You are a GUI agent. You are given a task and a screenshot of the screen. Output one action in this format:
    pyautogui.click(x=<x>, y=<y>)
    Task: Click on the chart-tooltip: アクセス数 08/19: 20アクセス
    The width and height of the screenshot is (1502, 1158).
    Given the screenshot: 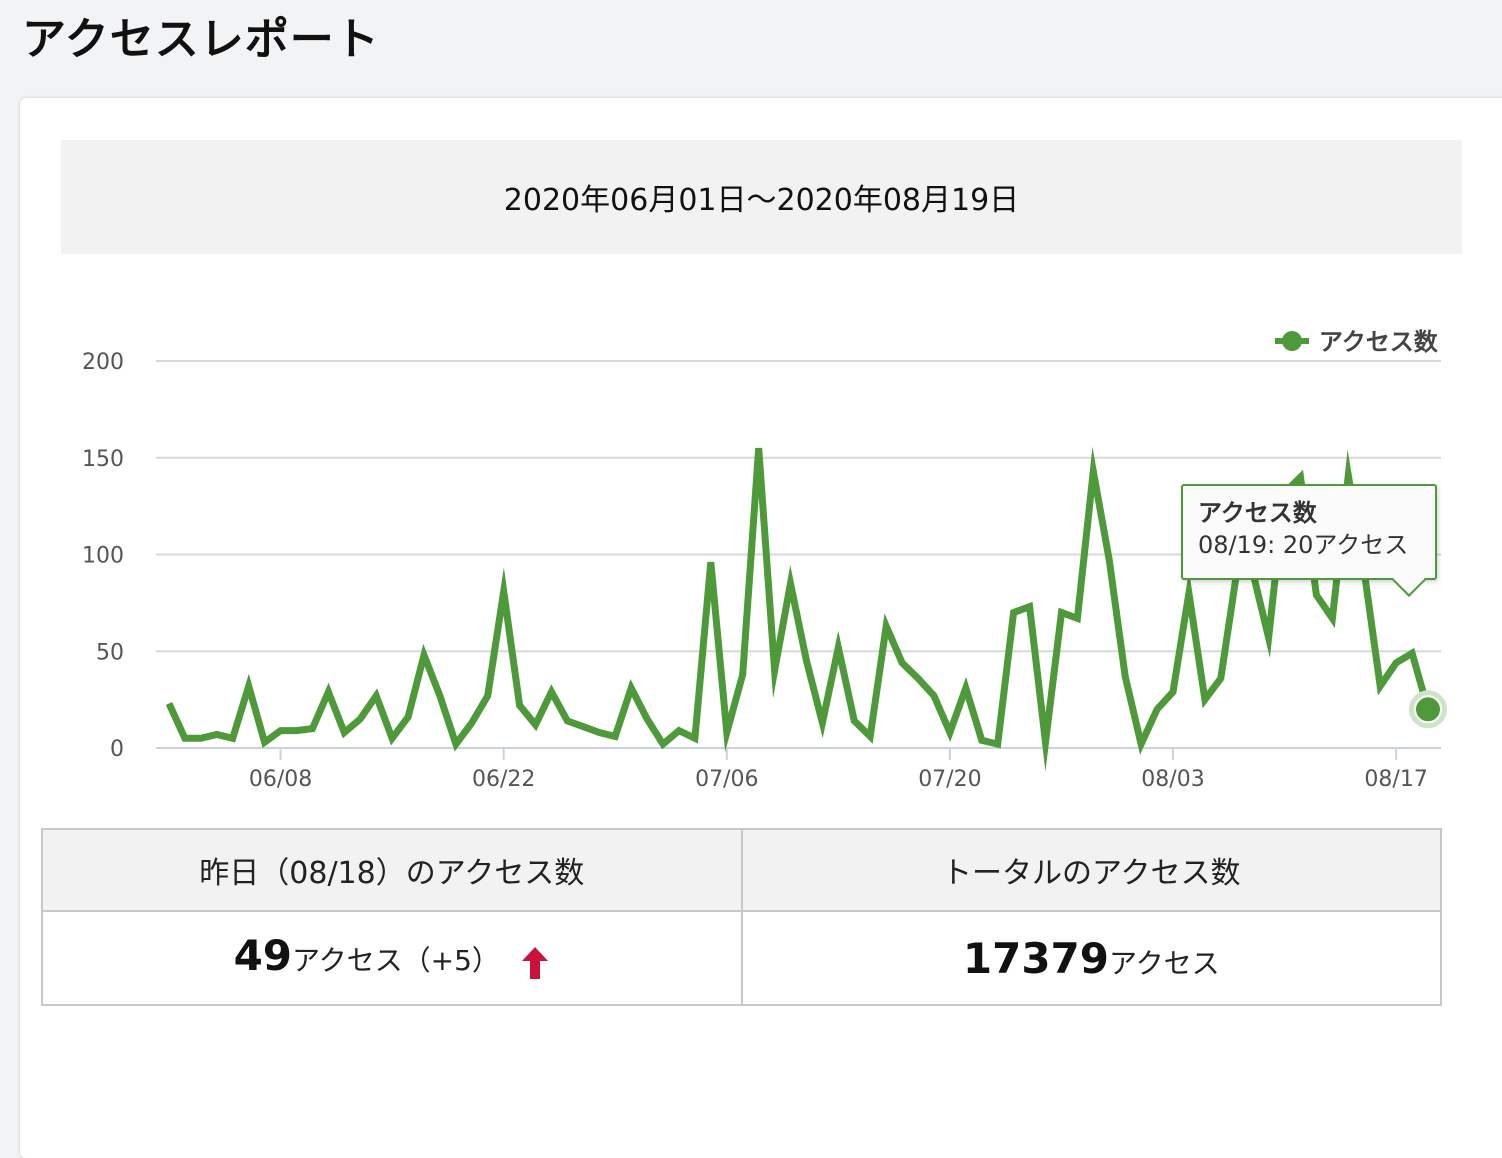 What is the action you would take?
    pyautogui.click(x=1309, y=532)
    